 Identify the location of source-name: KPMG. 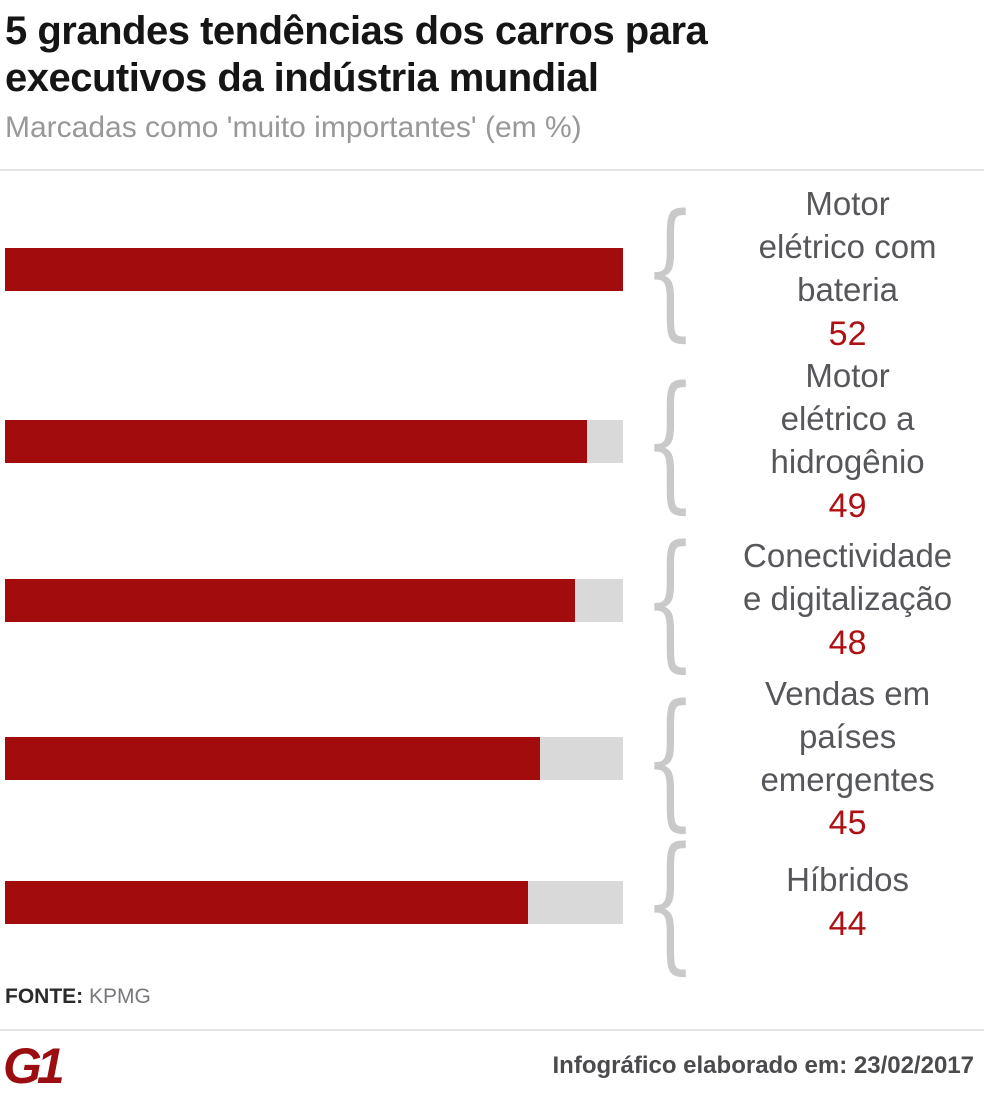
(120, 997).